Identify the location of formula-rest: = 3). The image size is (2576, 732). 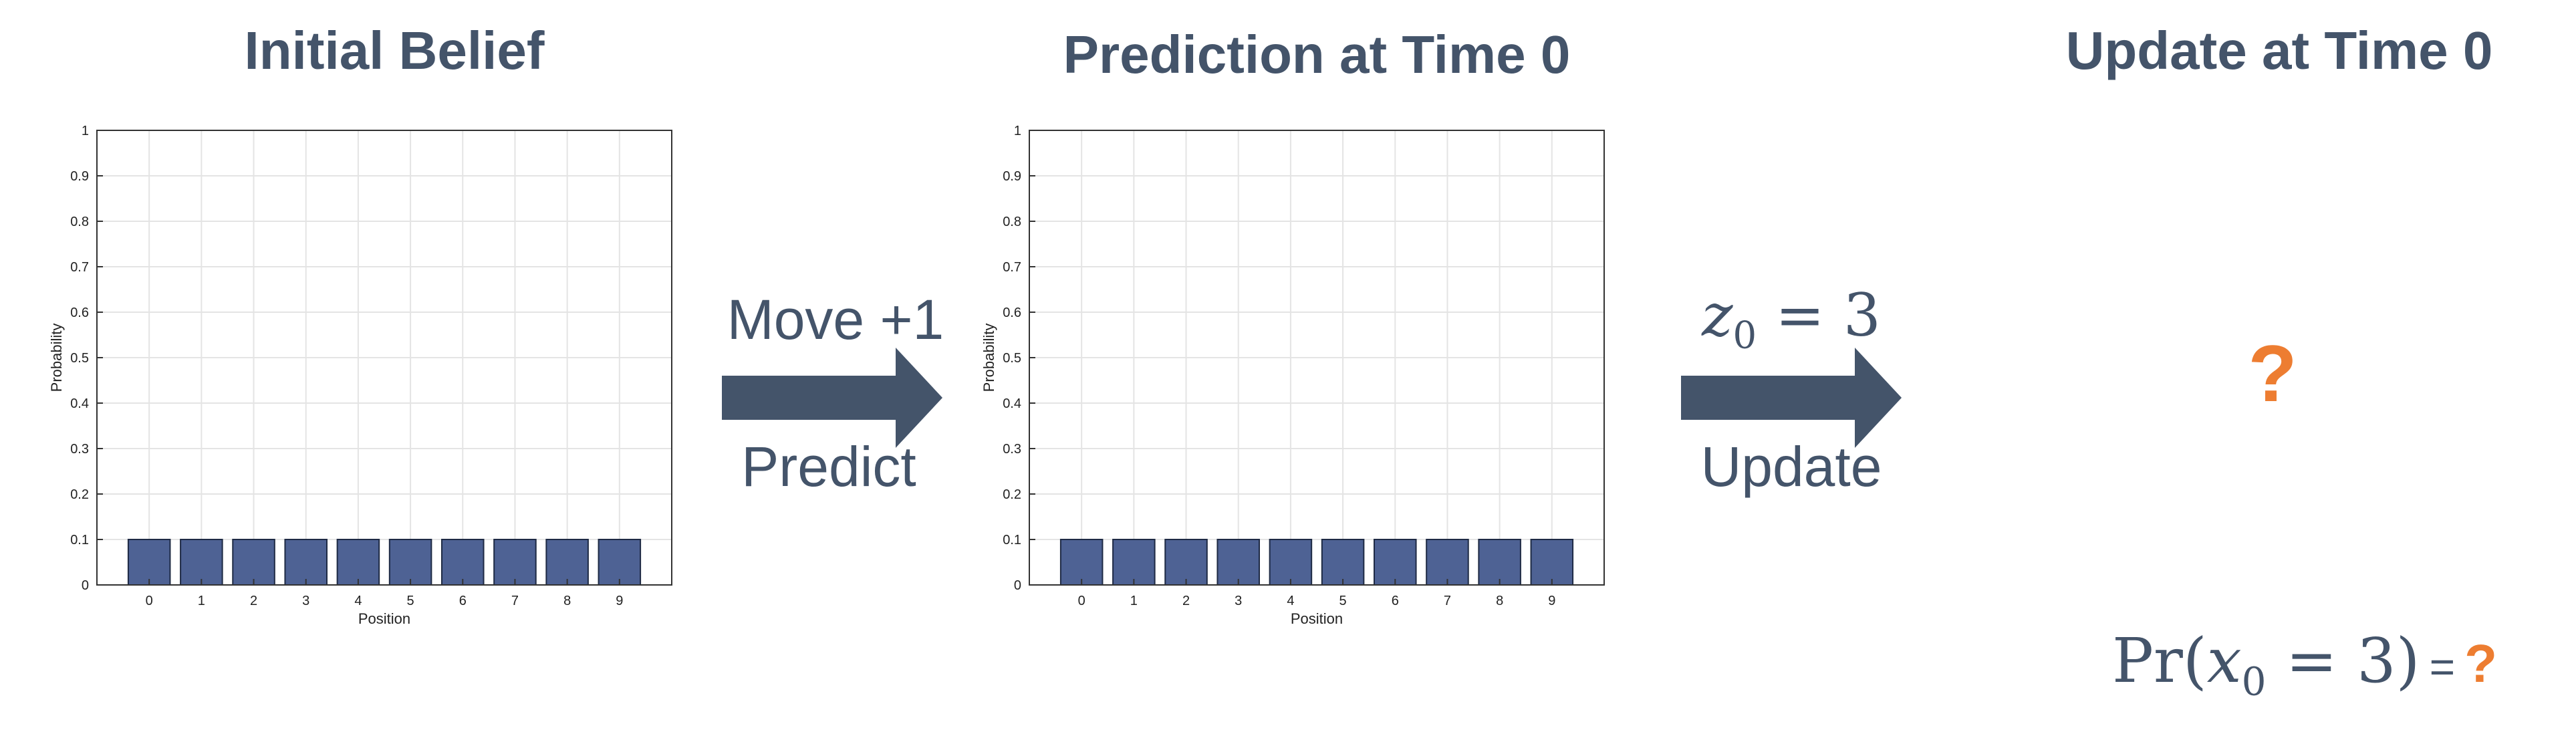
(2343, 661).